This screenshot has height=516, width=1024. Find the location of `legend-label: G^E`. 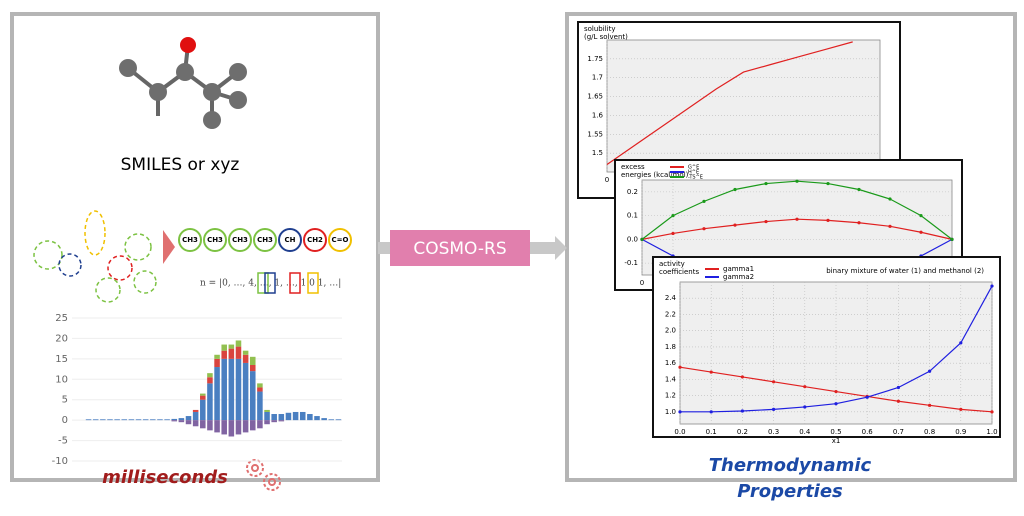

legend-label: G^E is located at coordinates (693, 168).